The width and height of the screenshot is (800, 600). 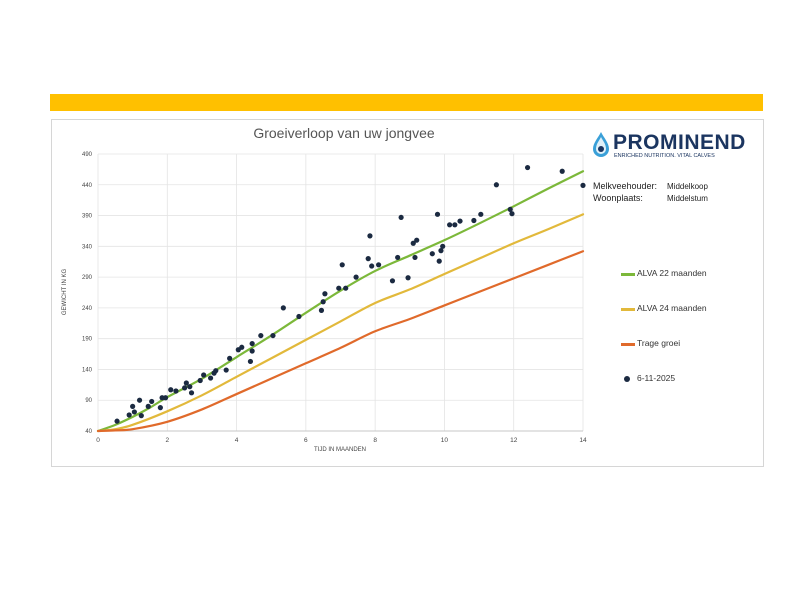 What do you see at coordinates (664, 156) in the screenshot?
I see `brand-tagline: ENRICHED NUTRITION. VITAL CALVES` at bounding box center [664, 156].